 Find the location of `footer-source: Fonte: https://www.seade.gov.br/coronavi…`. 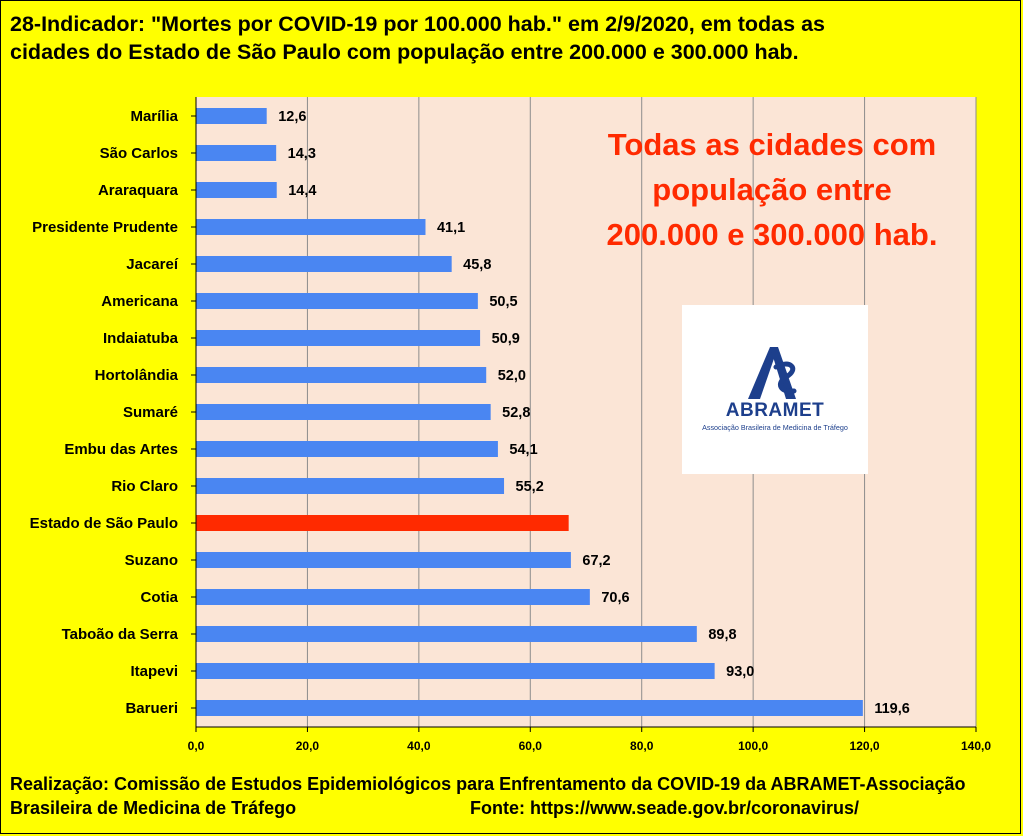

footer-source: Fonte: https://www.seade.gov.br/coronavi… is located at coordinates (665, 808).